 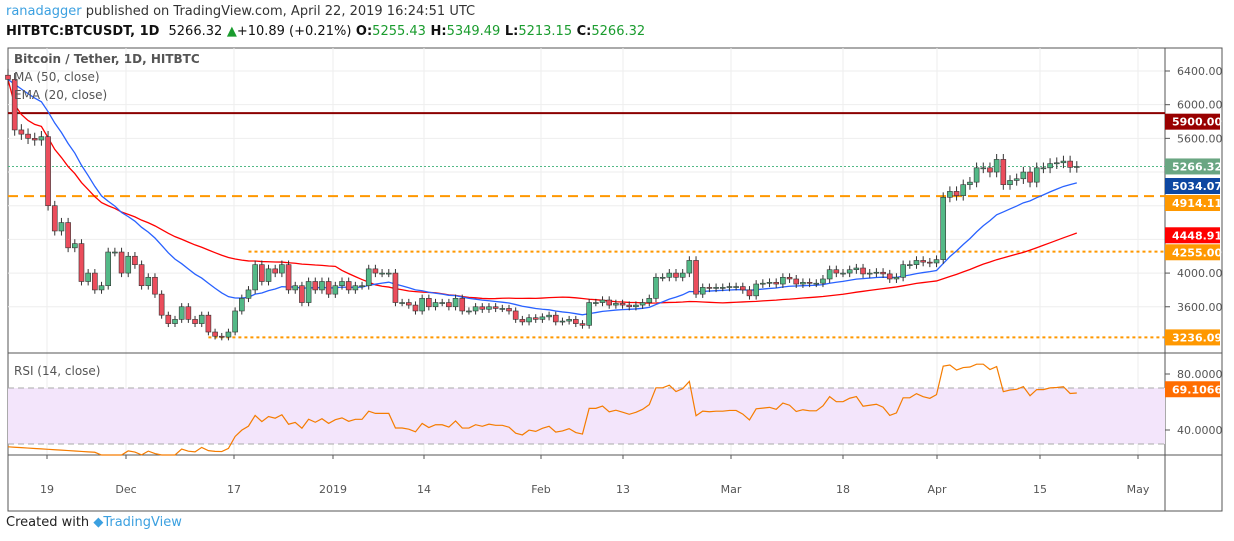 I want to click on tradingview-link: TradingView, so click(x=142, y=522).